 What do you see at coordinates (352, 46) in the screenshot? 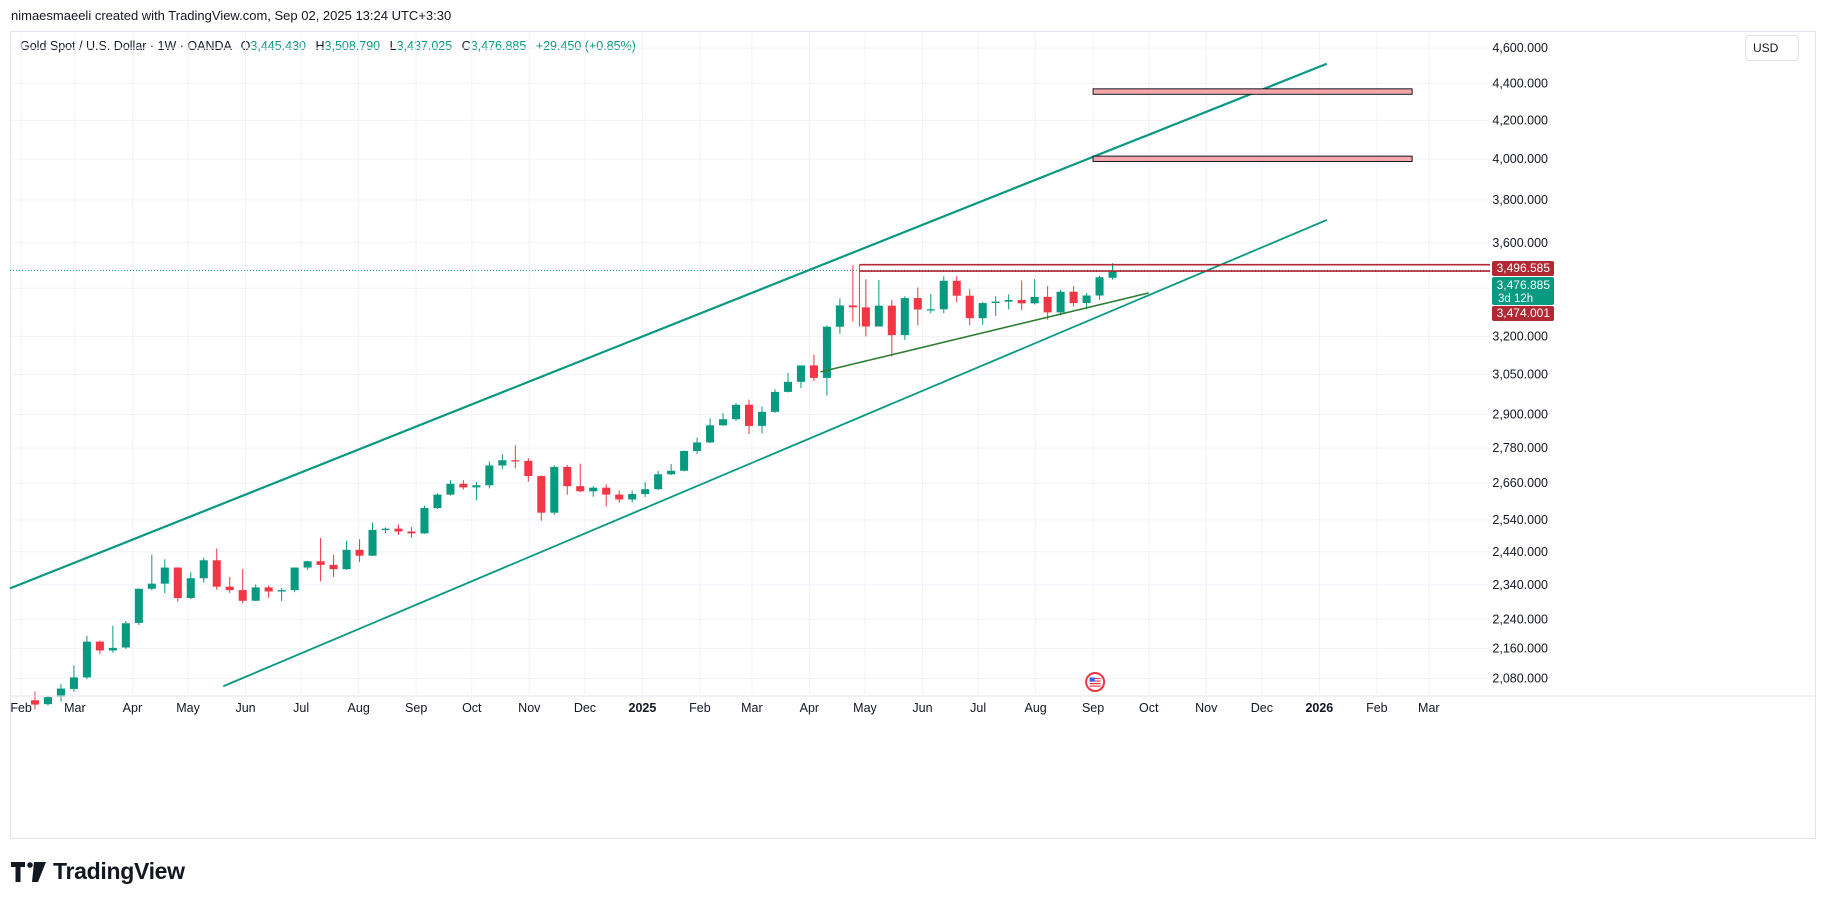
I see `high-value: 3,508.790` at bounding box center [352, 46].